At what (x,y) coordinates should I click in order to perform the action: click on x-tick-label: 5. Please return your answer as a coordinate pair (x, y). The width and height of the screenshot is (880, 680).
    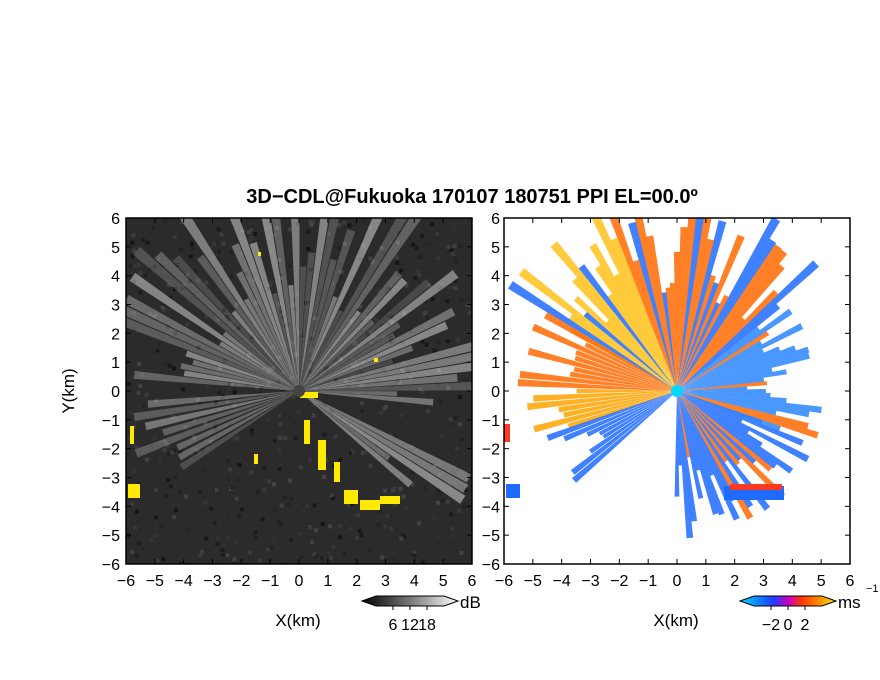
    Looking at the image, I should click on (443, 581).